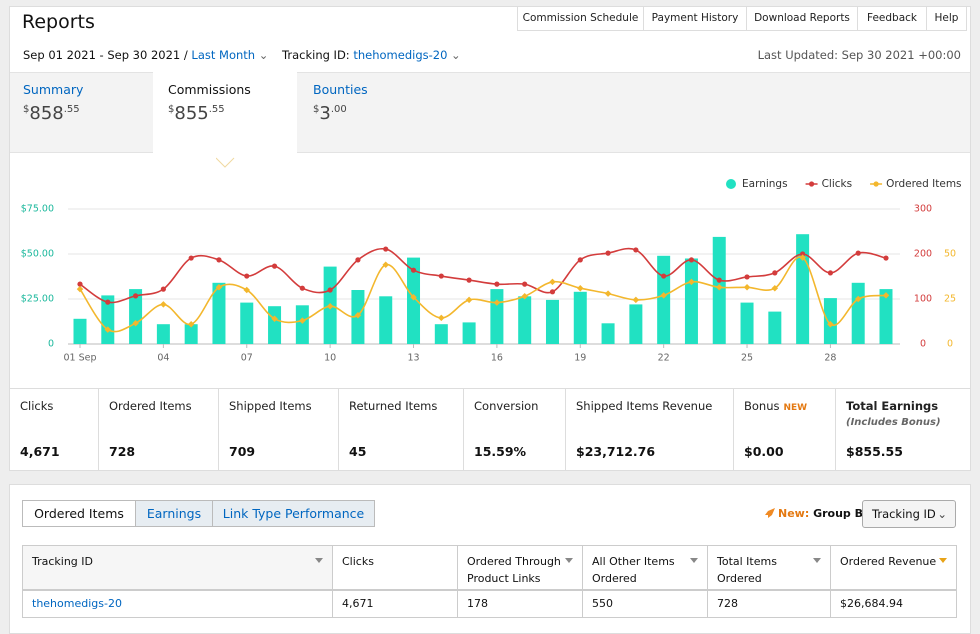 This screenshot has width=980, height=634. I want to click on sort-arrow, so click(319, 560).